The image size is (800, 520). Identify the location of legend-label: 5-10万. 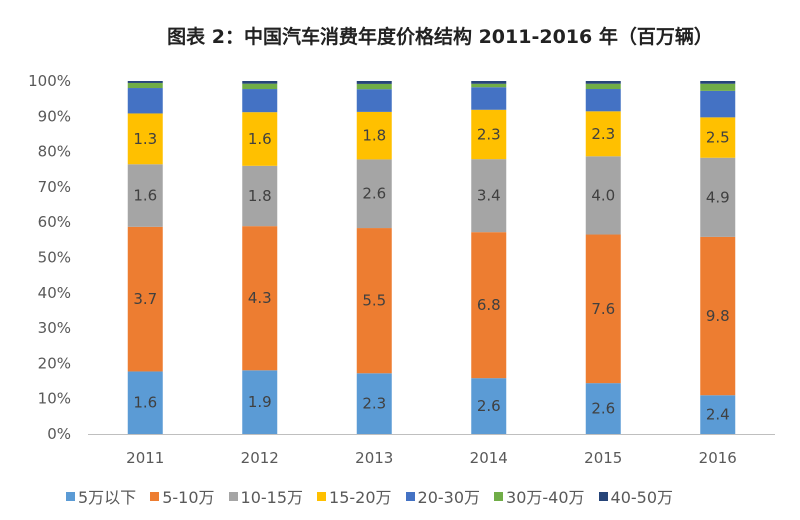
(188, 497).